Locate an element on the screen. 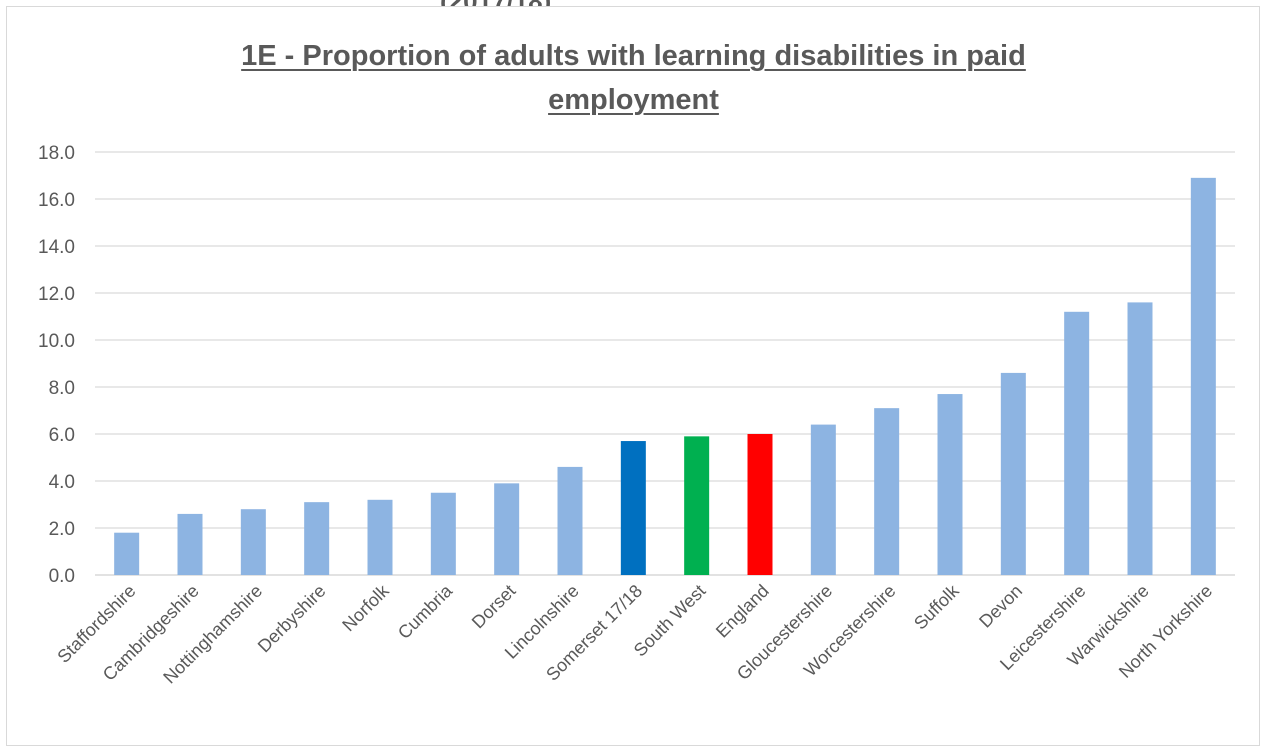 The image size is (1267, 746). x-tick-label: Dorset is located at coordinates (494, 607).